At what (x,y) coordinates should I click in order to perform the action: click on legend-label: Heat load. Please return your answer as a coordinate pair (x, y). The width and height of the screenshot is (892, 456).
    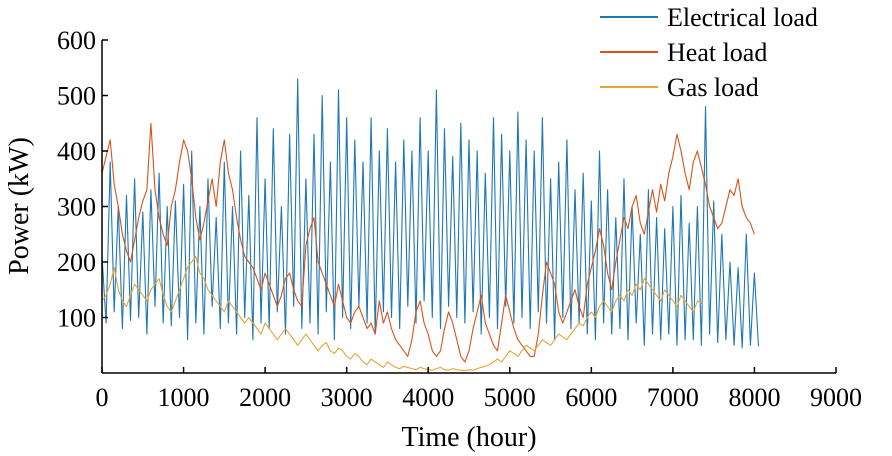
    Looking at the image, I should click on (717, 52).